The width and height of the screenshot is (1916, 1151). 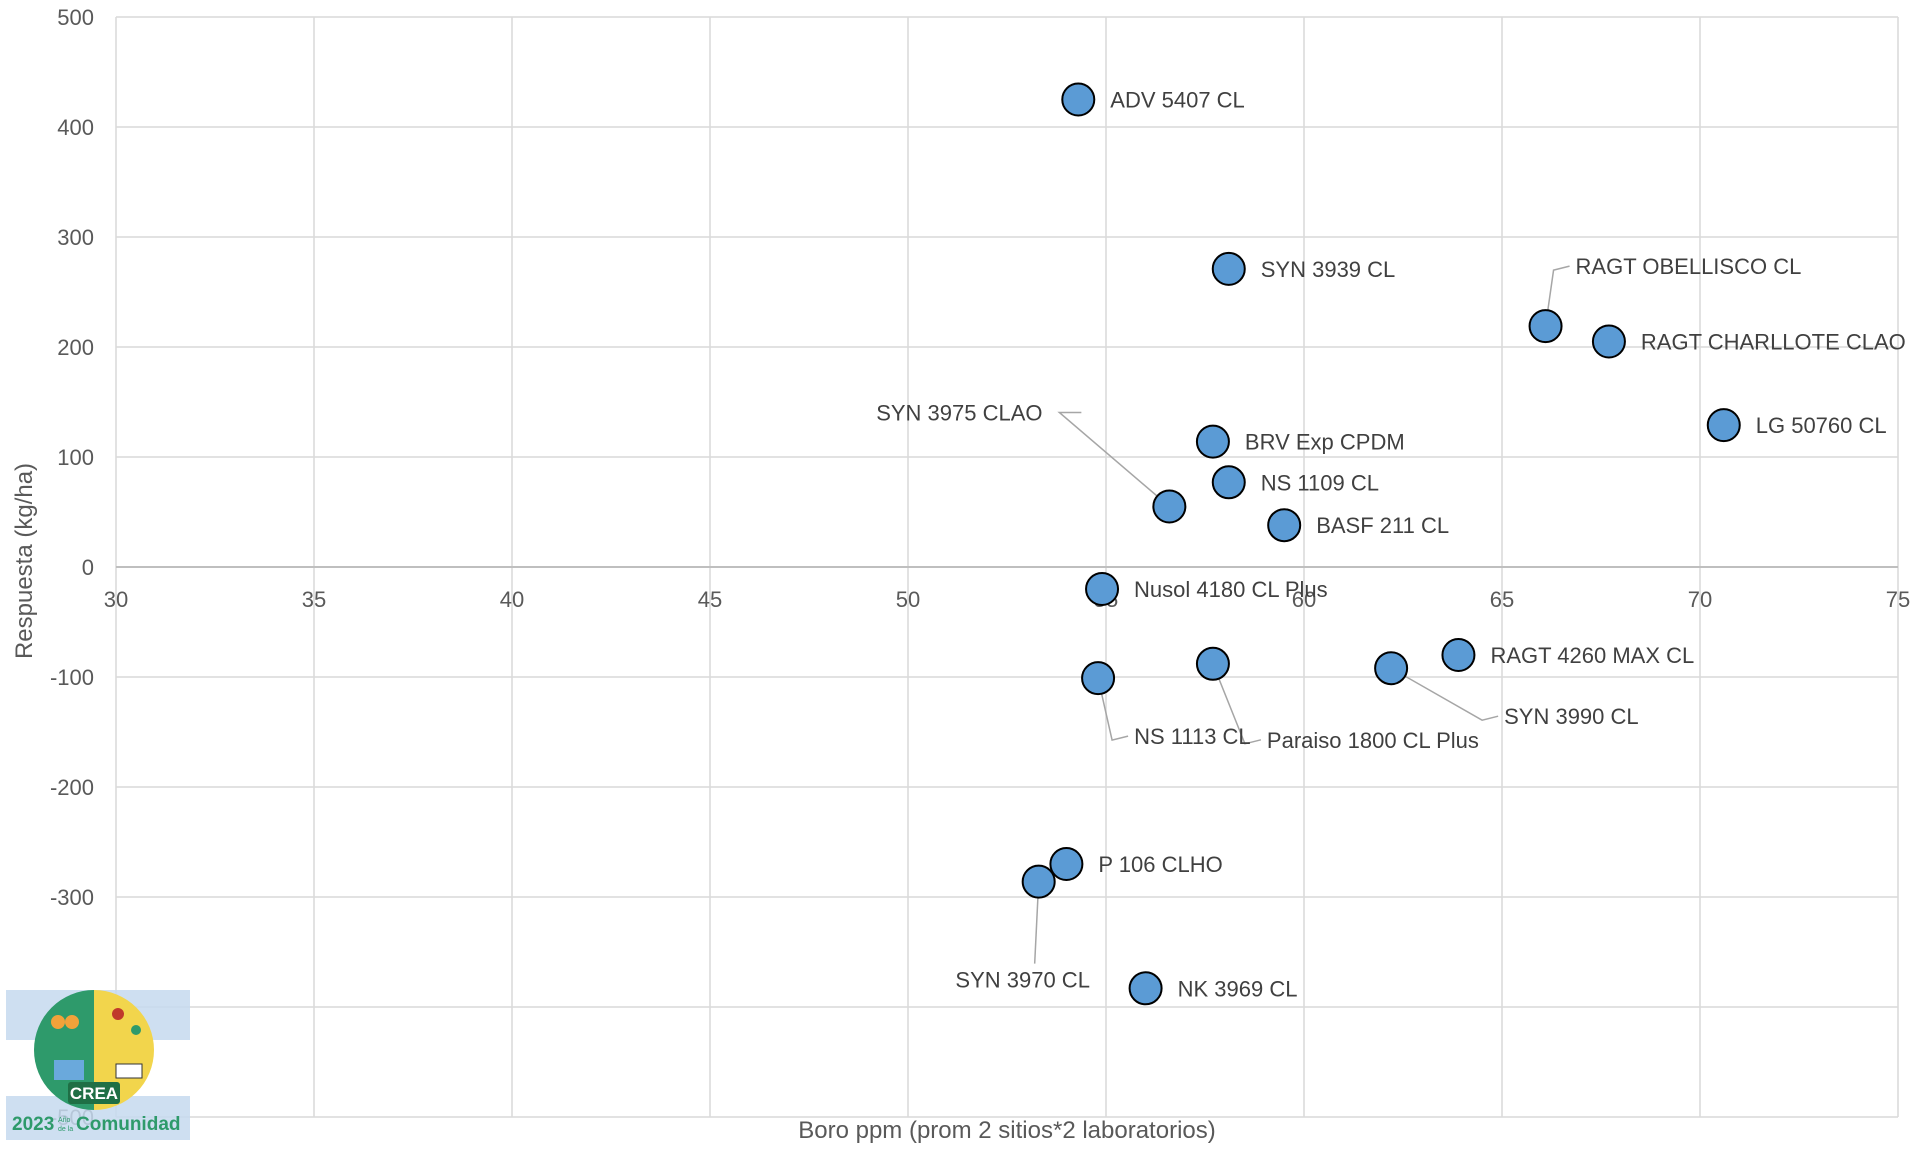 I want to click on svg-text: 2023, so click(x=33, y=1124).